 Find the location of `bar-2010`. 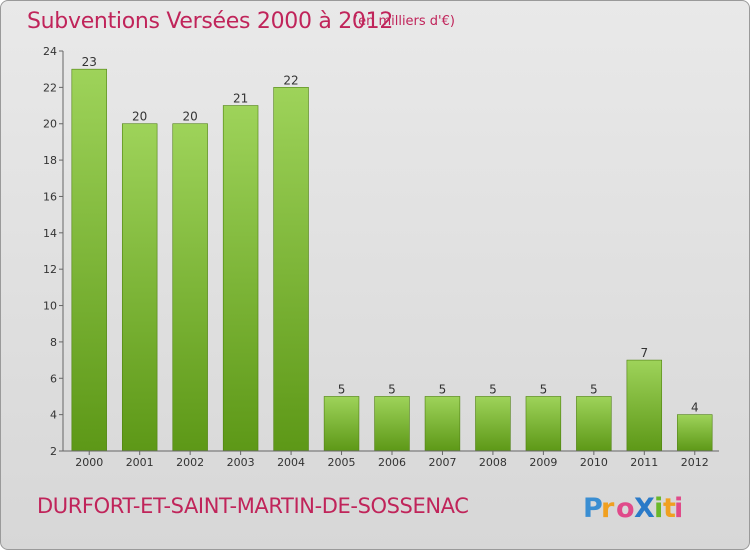

bar-2010 is located at coordinates (594, 424).